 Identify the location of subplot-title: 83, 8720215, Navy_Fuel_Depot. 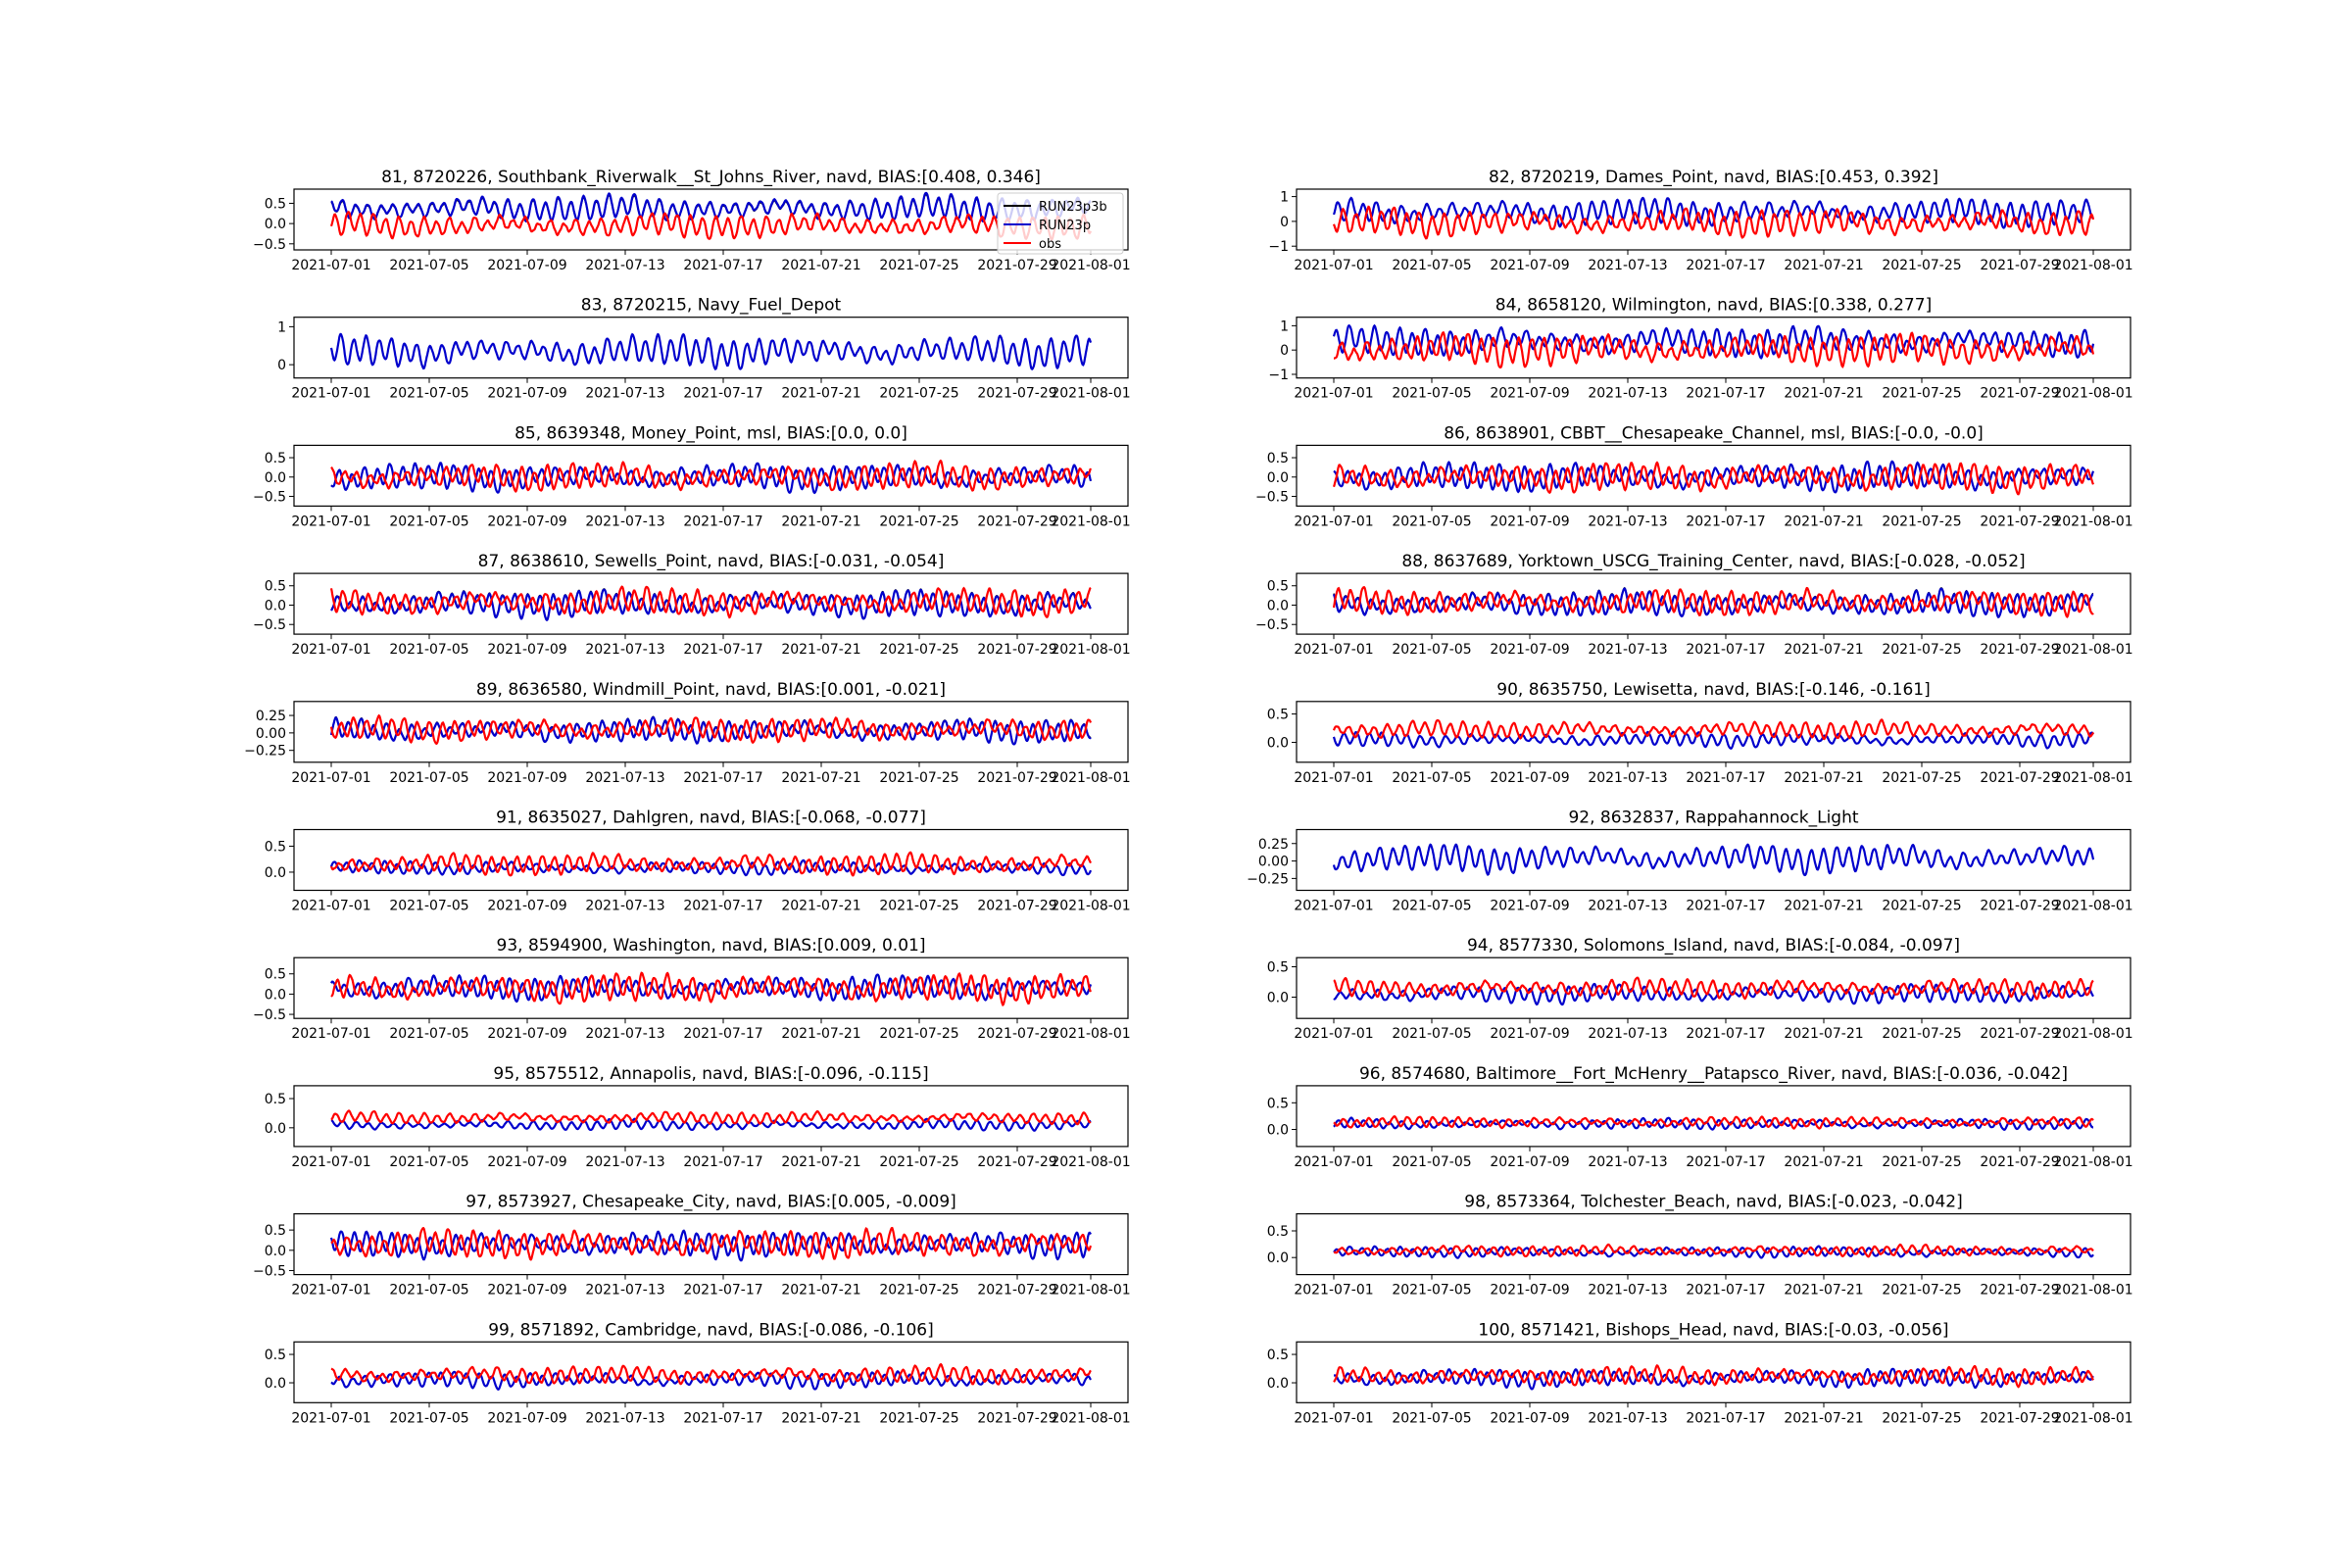
(711, 306).